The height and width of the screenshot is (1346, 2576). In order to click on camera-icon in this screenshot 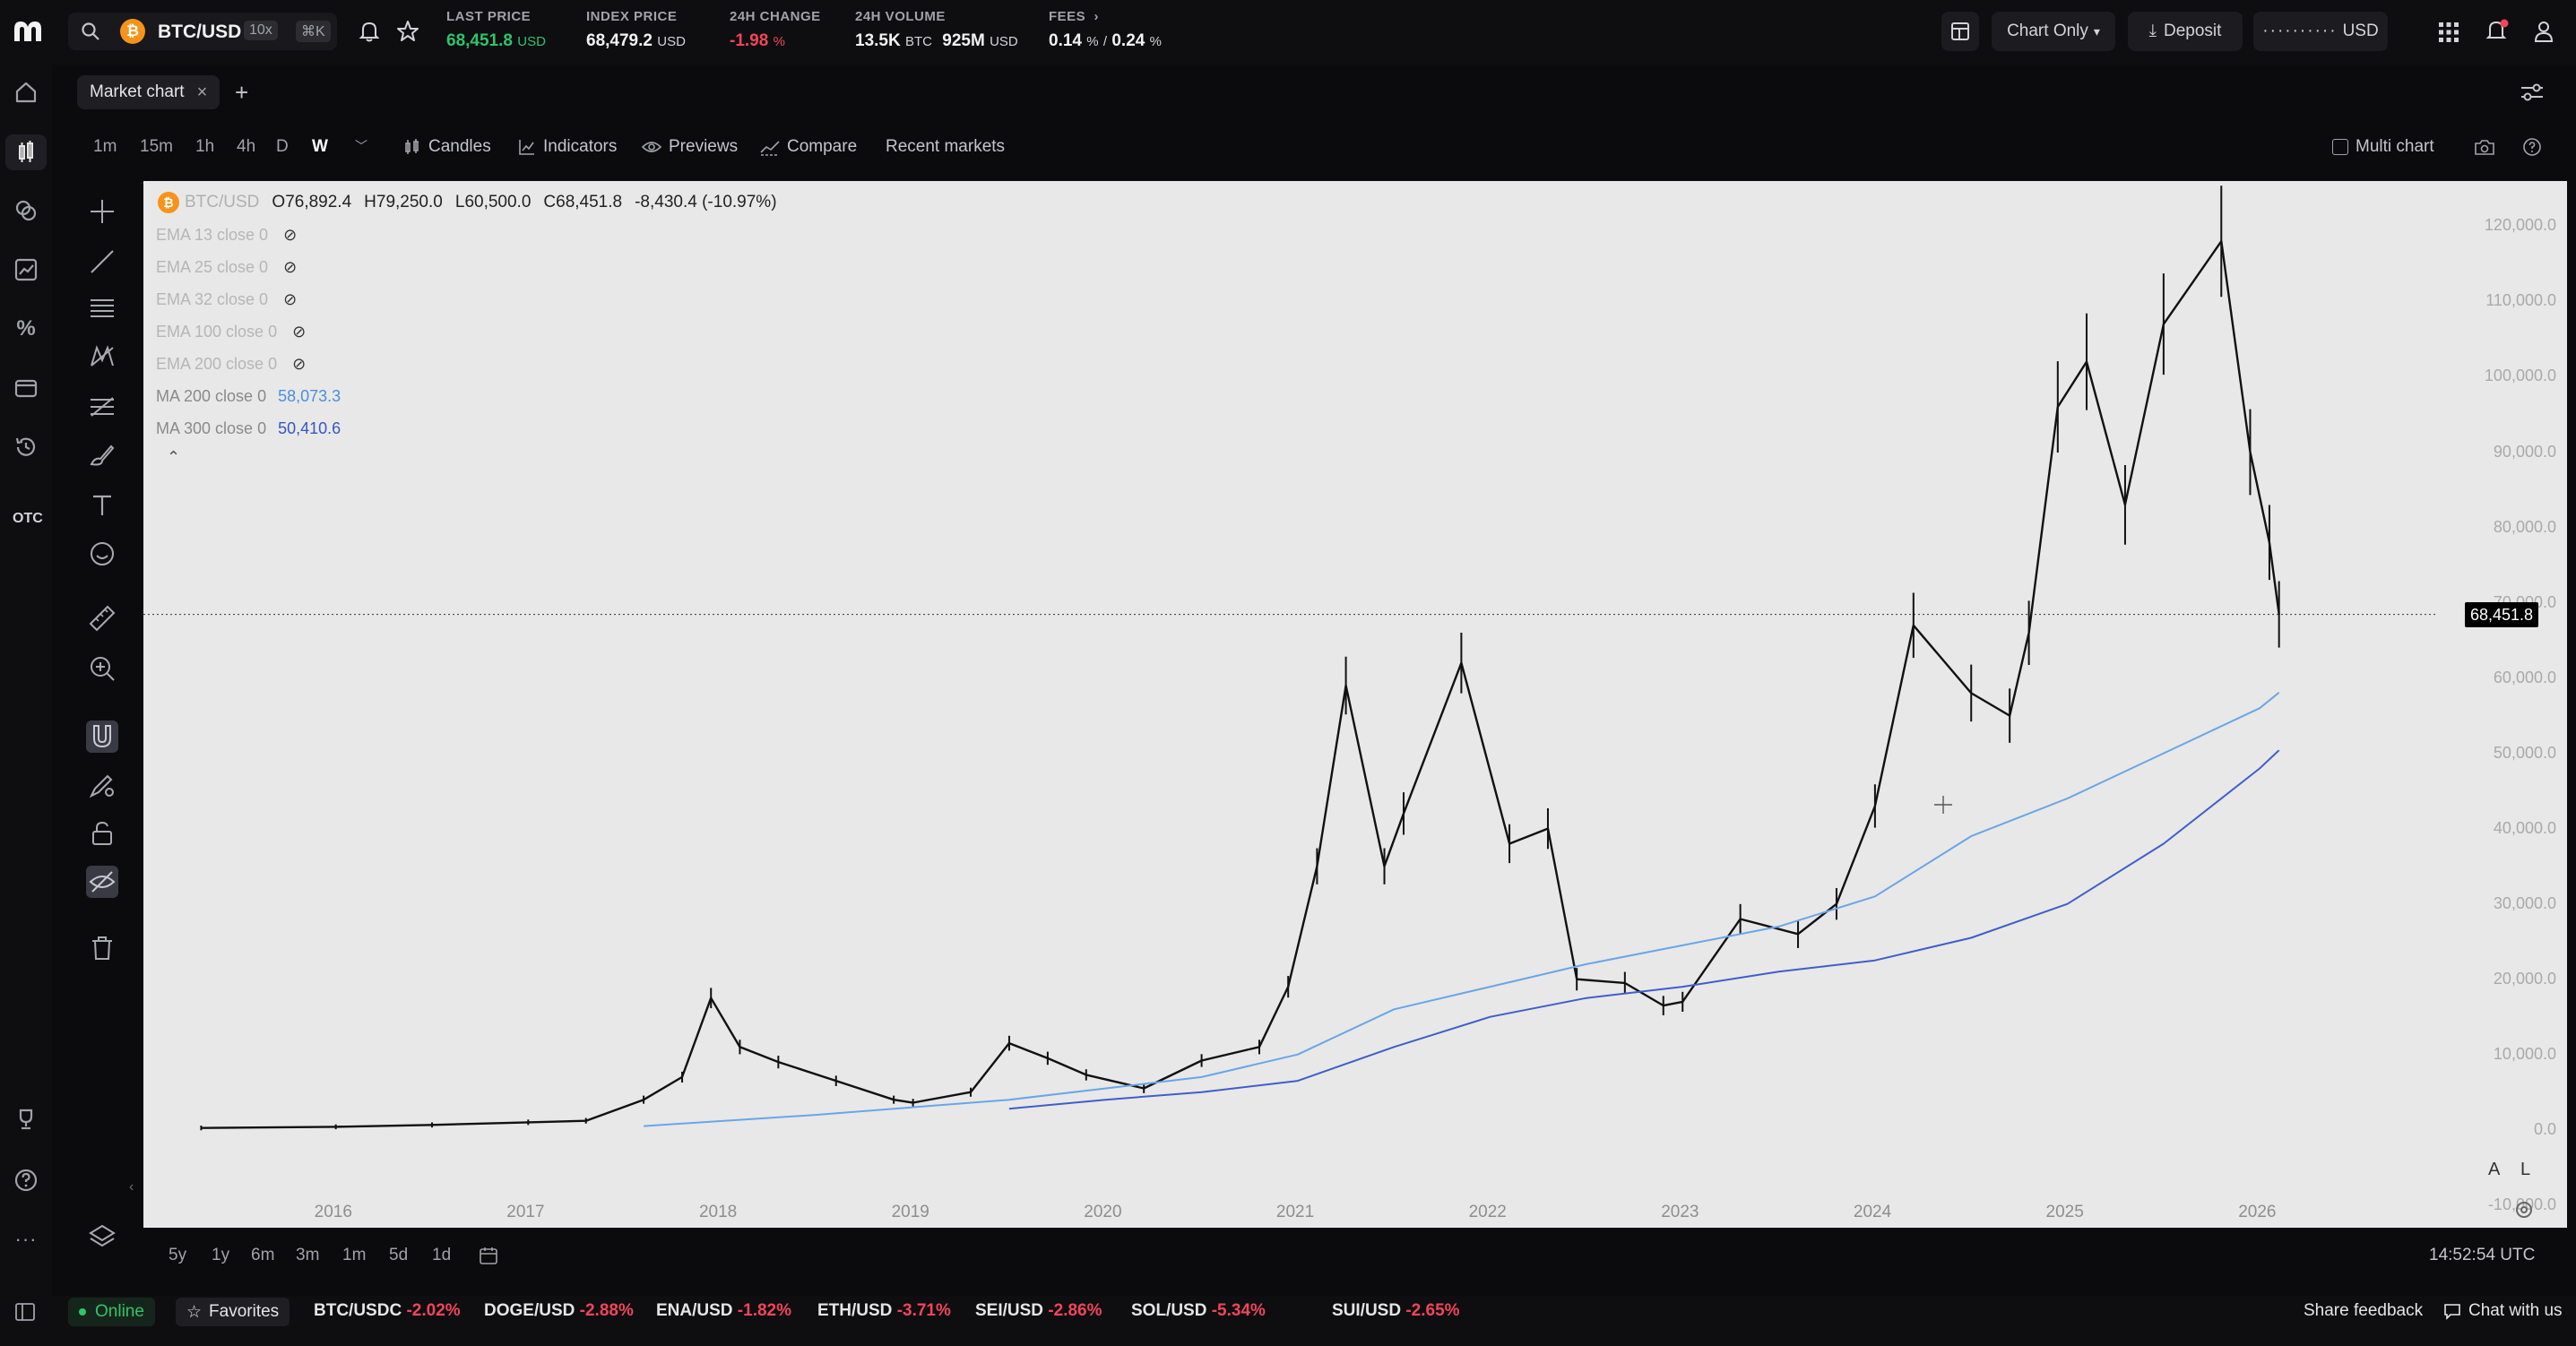, I will do `click(2484, 147)`.